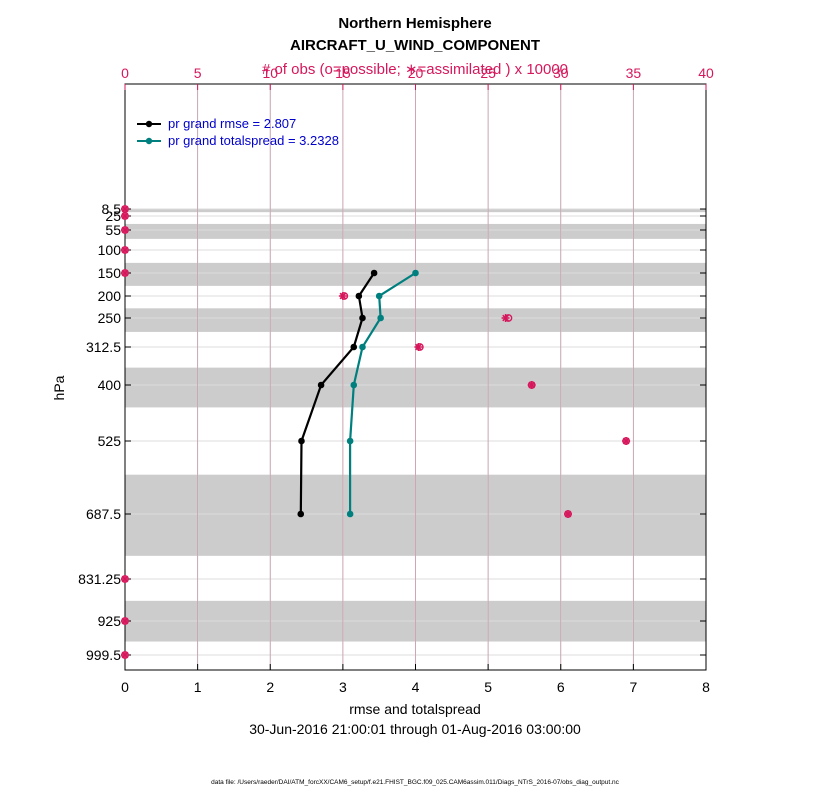 The height and width of the screenshot is (800, 830). Describe the element at coordinates (110, 296) in the screenshot. I see `y-tick-label: 200` at that location.